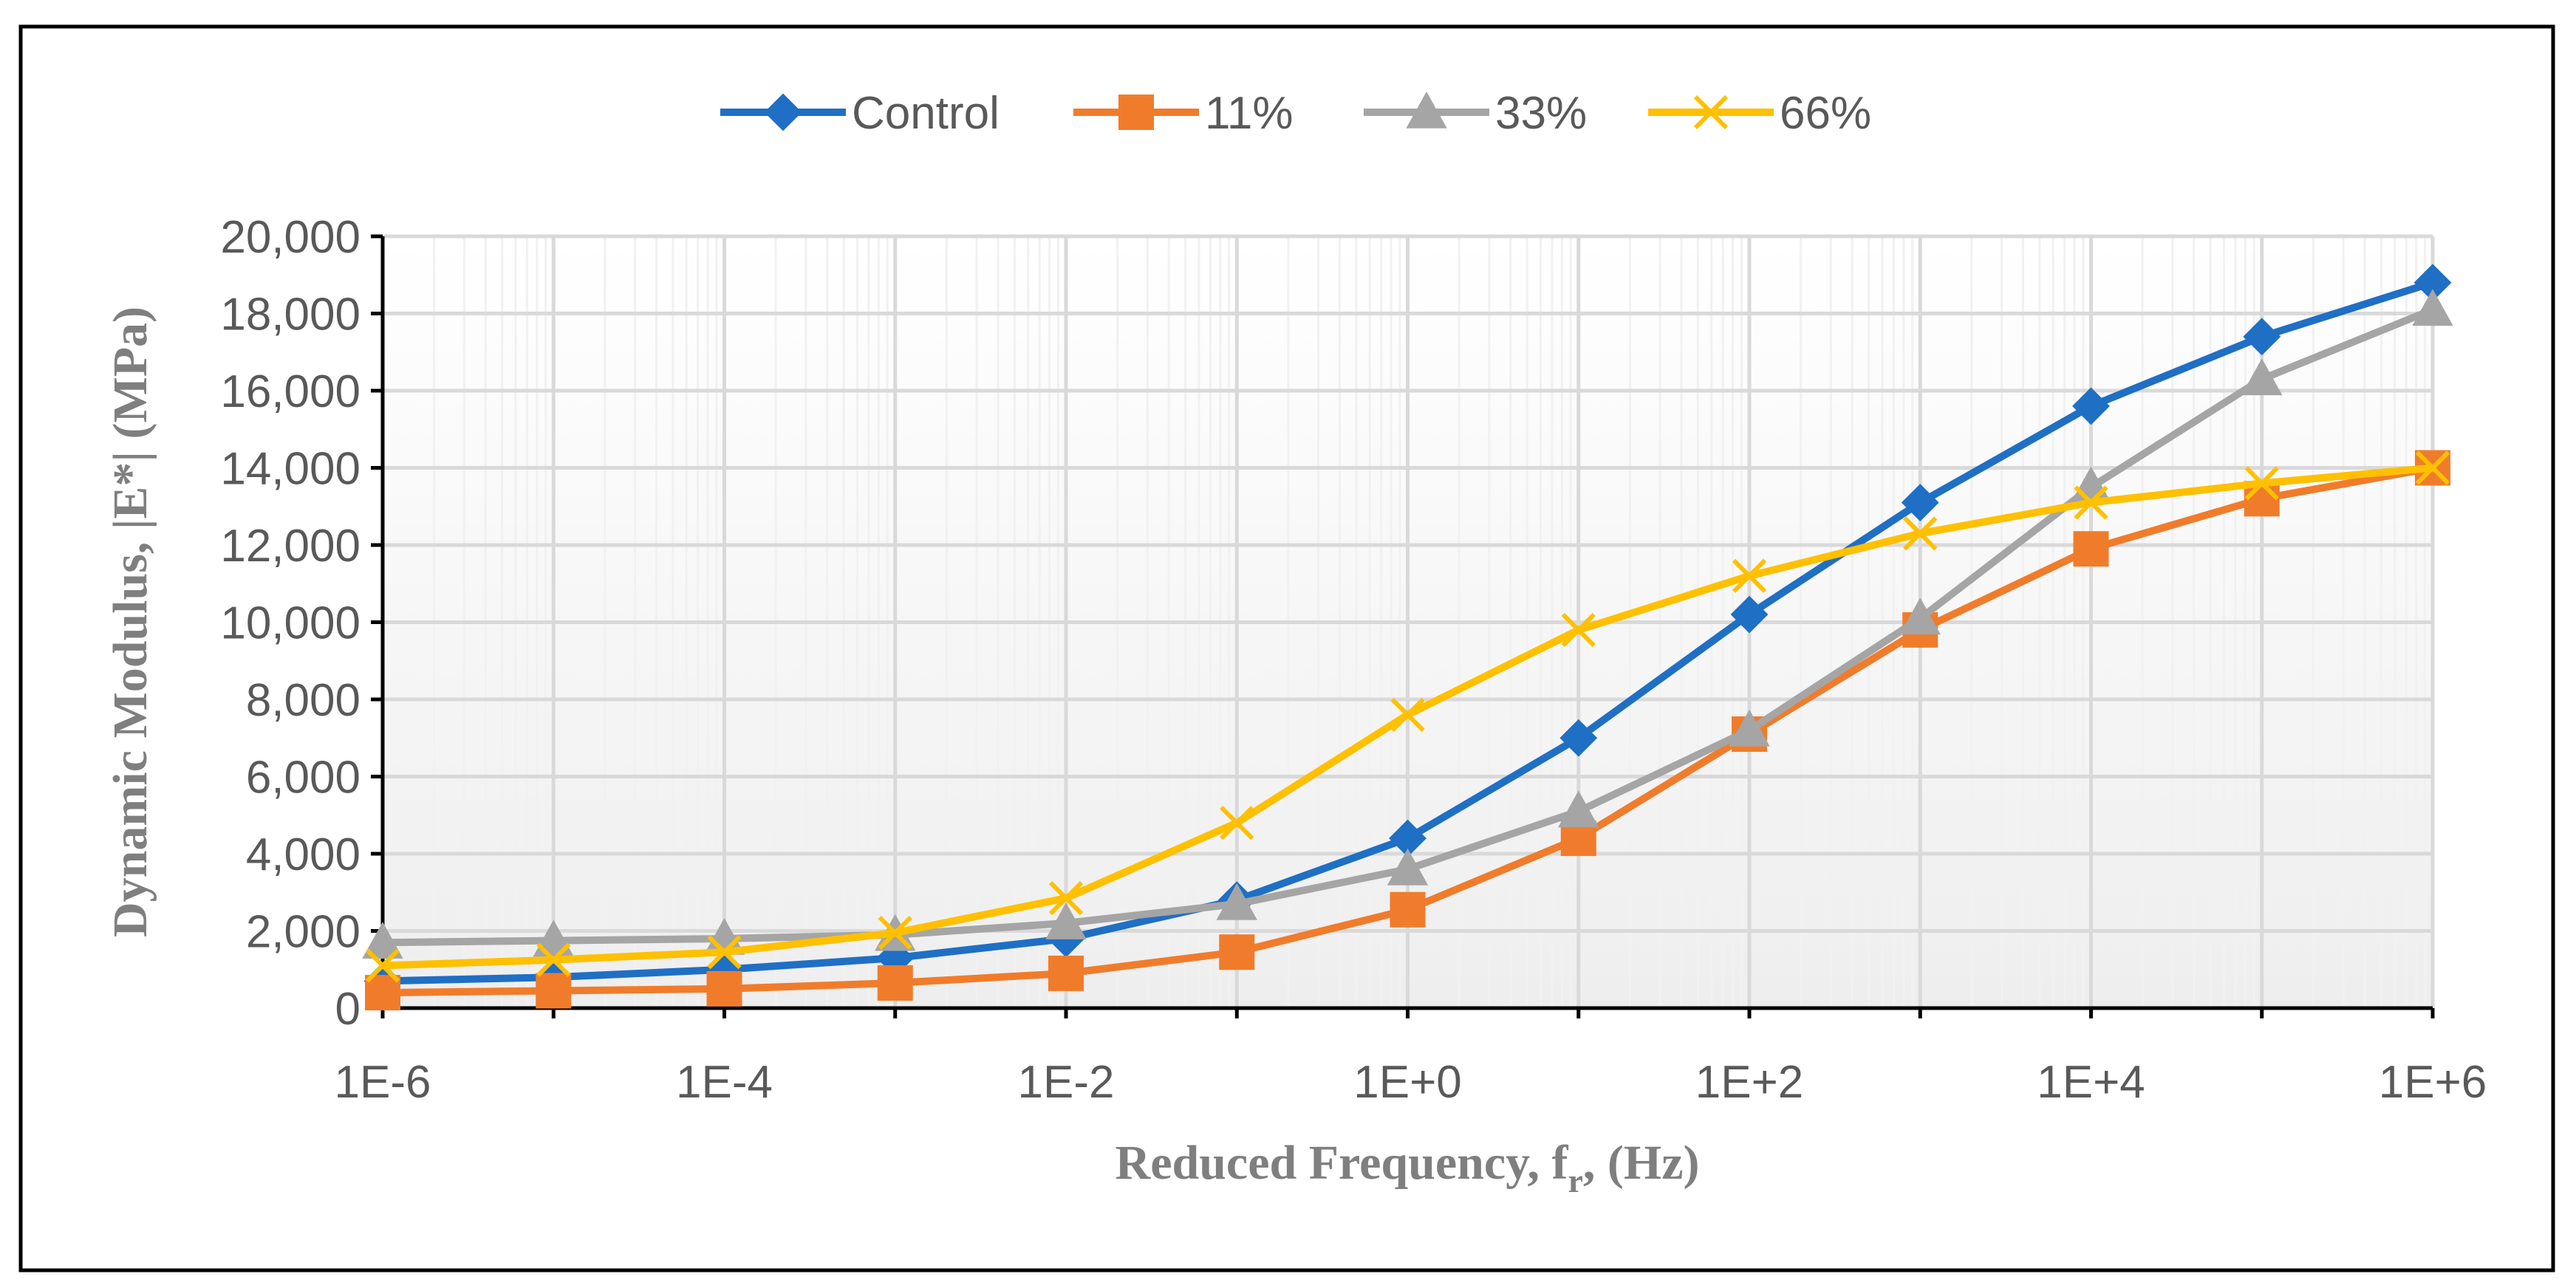  I want to click on legend-label-control: Control, so click(926, 113).